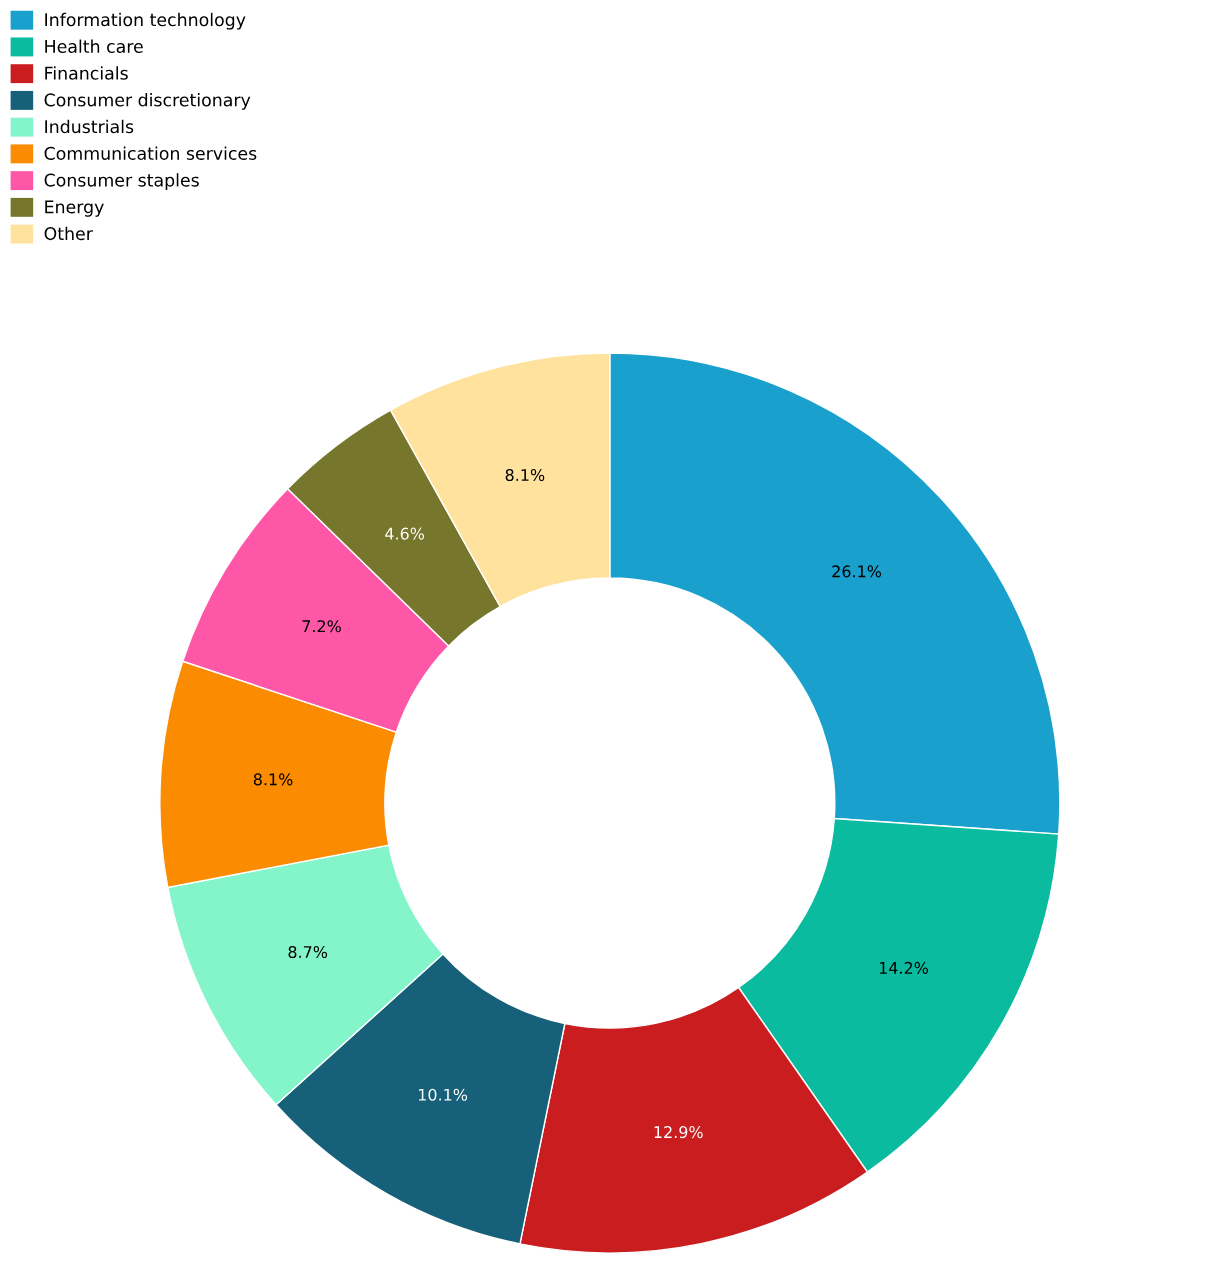  Describe the element at coordinates (308, 952) in the screenshot. I see `data-label: 8.7%` at that location.